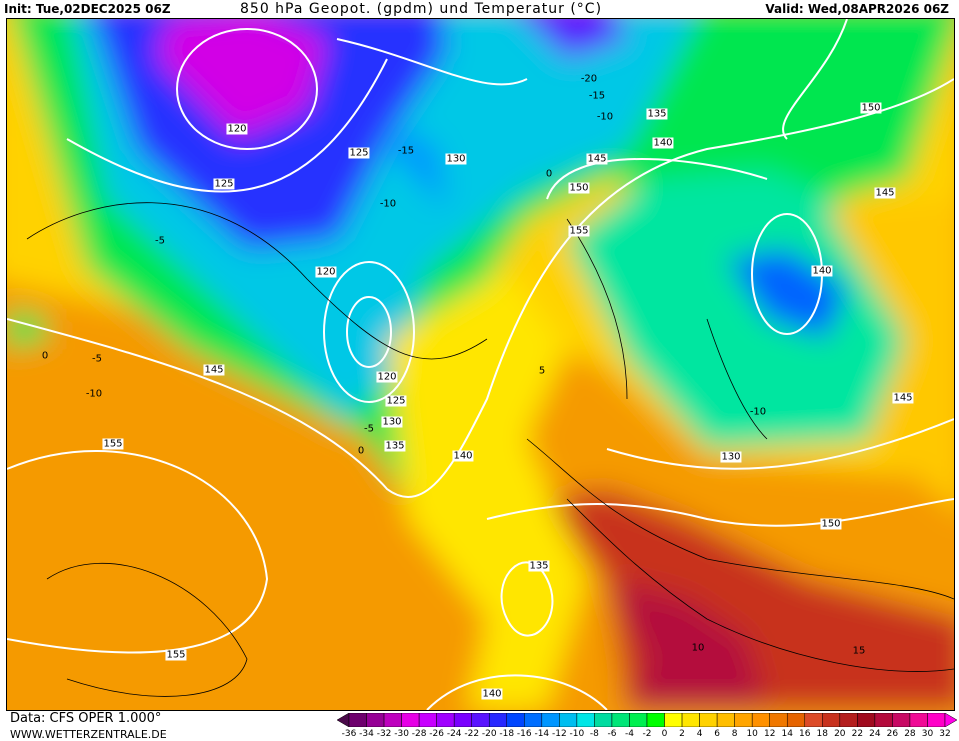  I want to click on colorbar-tick-label: -36, so click(349, 734).